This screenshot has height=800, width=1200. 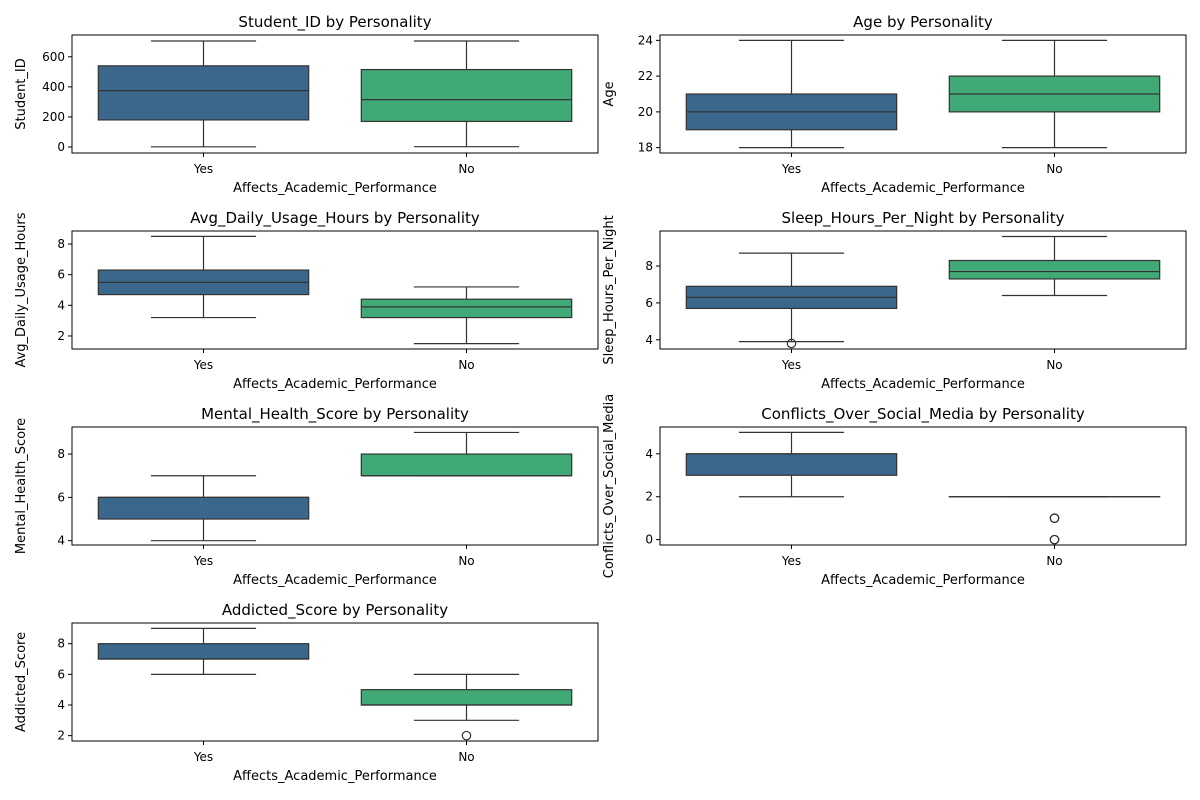 What do you see at coordinates (21, 682) in the screenshot?
I see `y-axis-label: Addicted_Score` at bounding box center [21, 682].